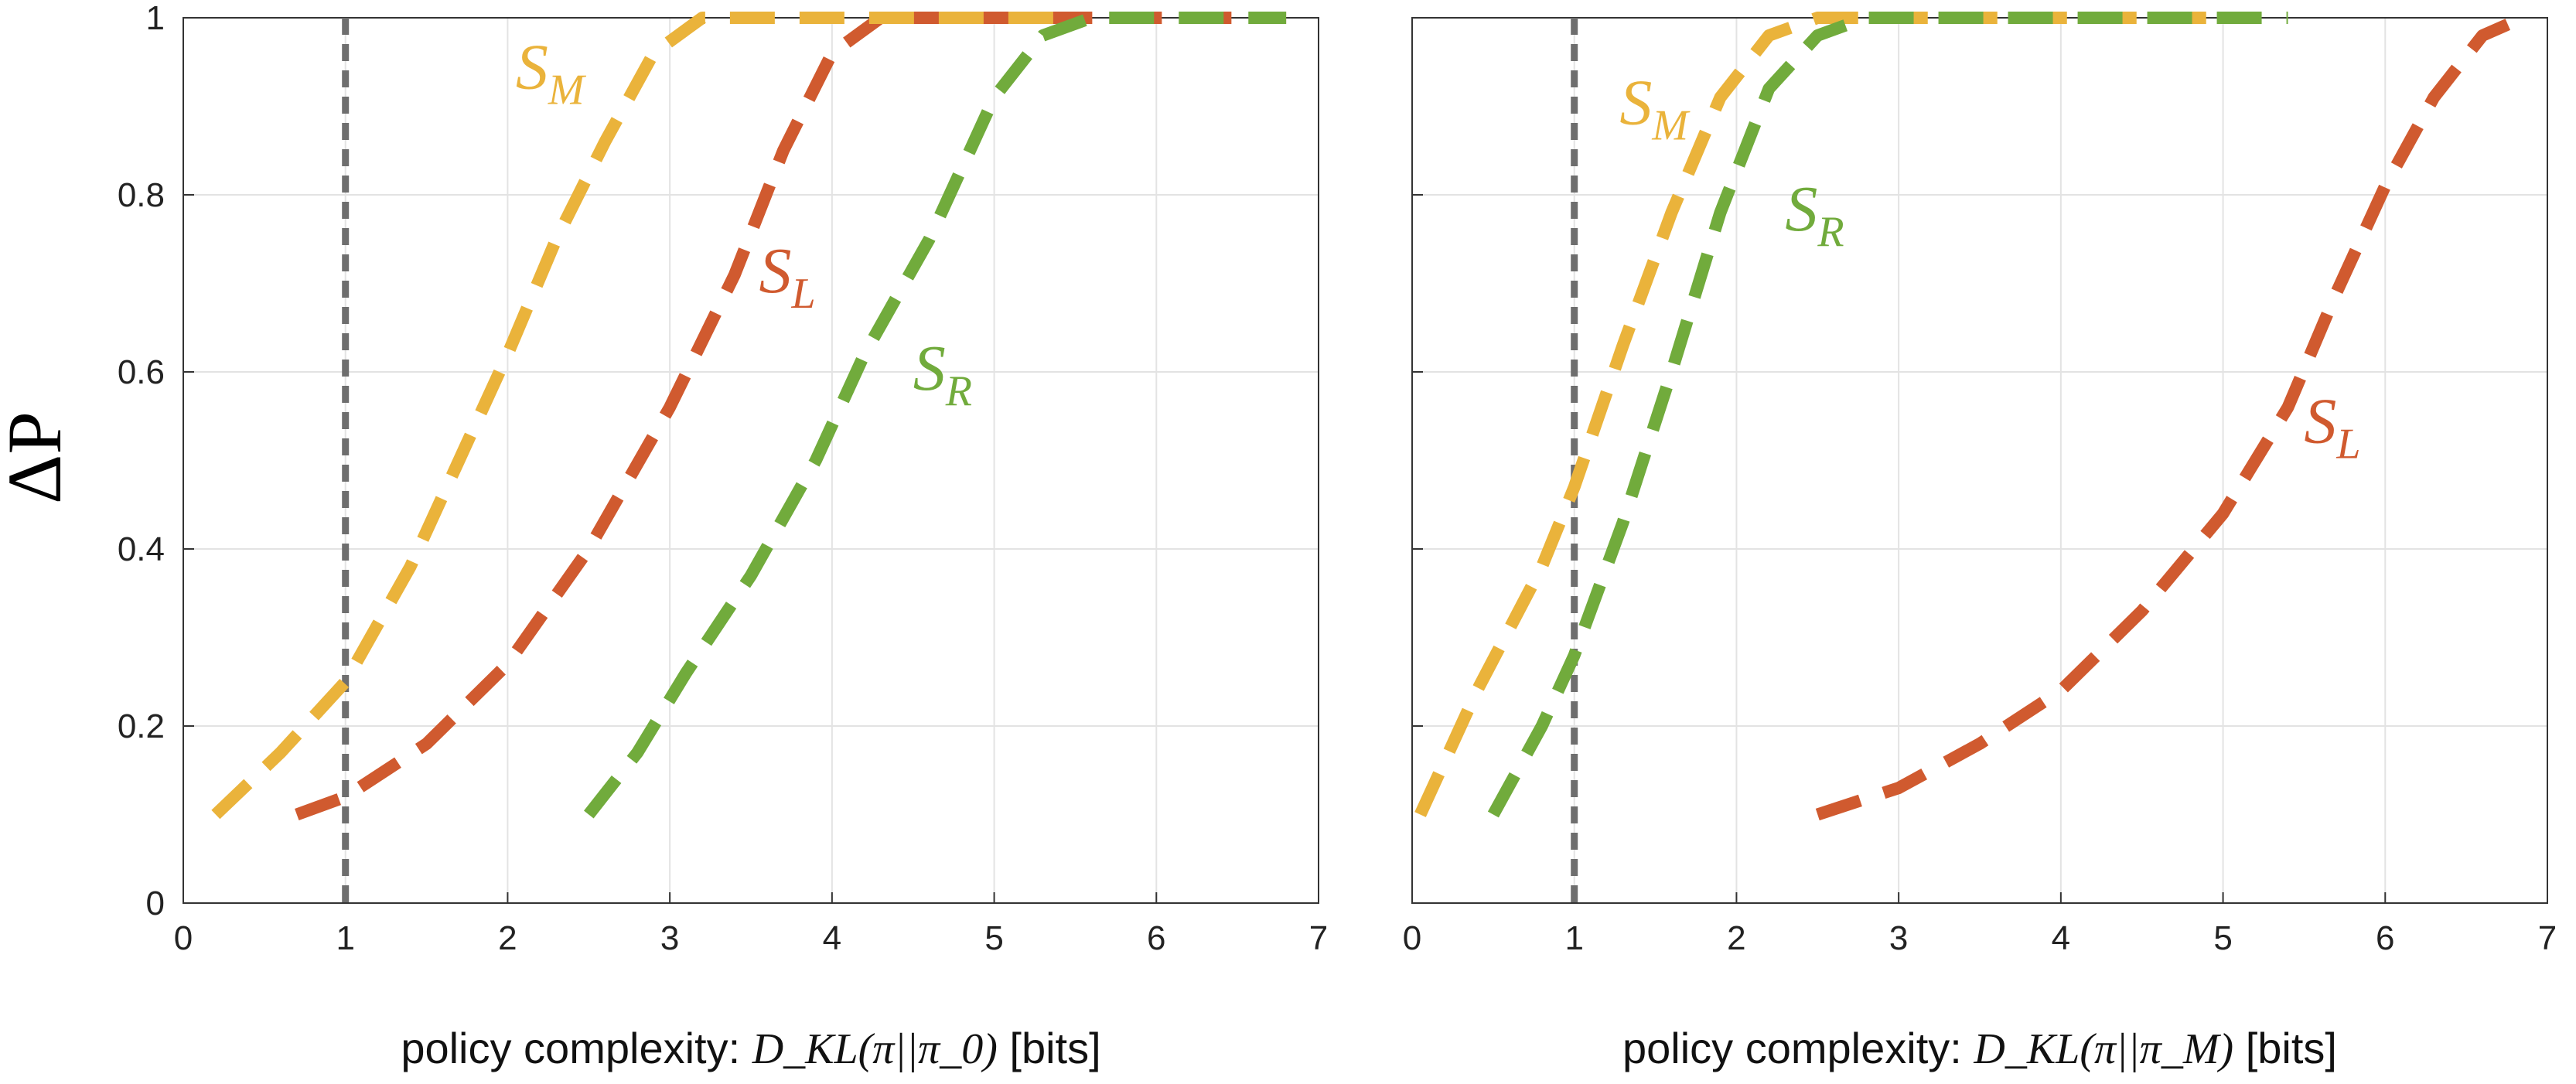 This screenshot has width=2576, height=1084. I want to click on x-axis-label: policy complexity: D_KL(π||π_0) [bits], so click(751, 1048).